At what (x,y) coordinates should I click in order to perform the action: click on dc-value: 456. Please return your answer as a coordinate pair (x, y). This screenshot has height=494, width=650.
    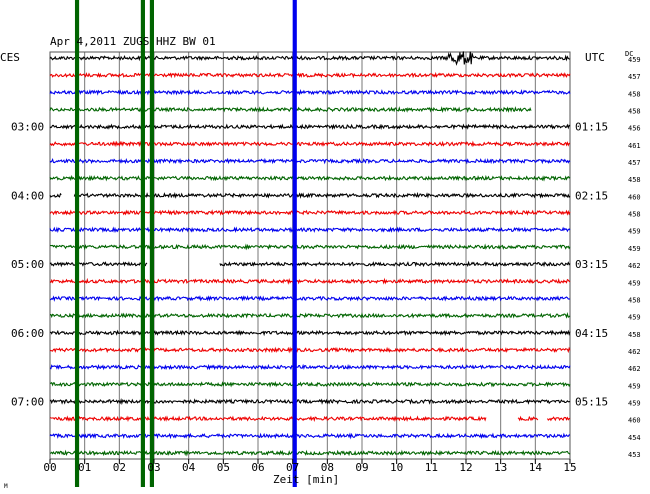
    Looking at the image, I should click on (634, 129).